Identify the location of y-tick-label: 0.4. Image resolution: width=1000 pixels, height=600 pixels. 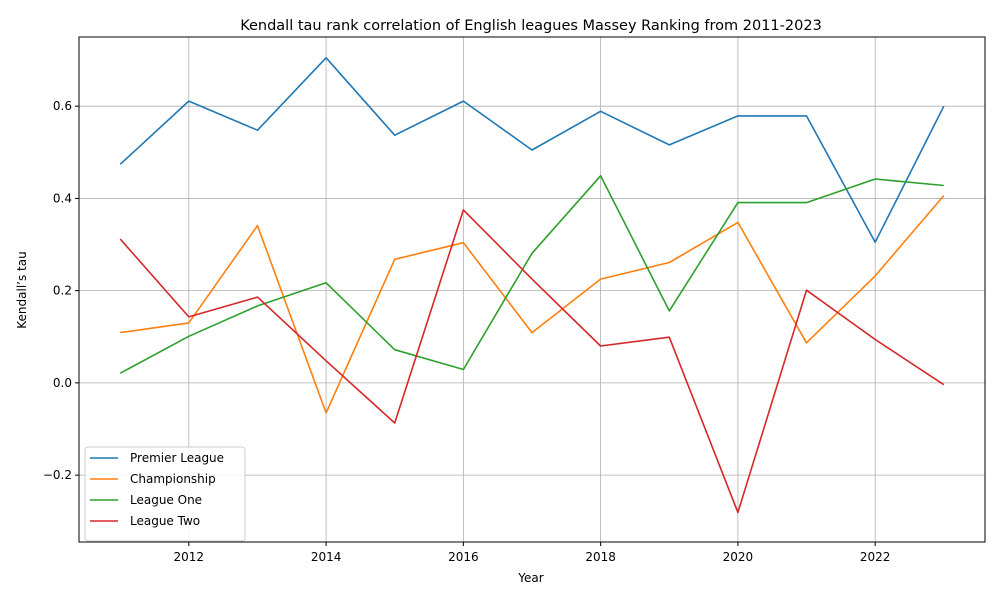
(62, 198).